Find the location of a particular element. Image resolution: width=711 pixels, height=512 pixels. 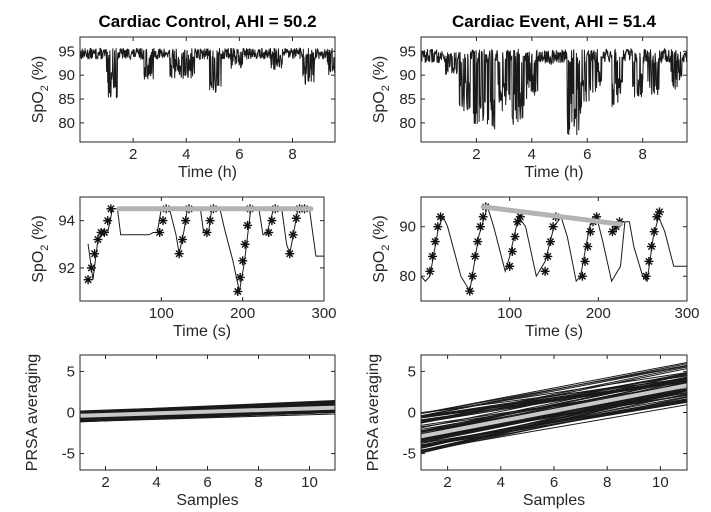

subplot-mr: 100 200 300 80 90 Time (s) SpO2 (%) is located at coordinates (535, 268).